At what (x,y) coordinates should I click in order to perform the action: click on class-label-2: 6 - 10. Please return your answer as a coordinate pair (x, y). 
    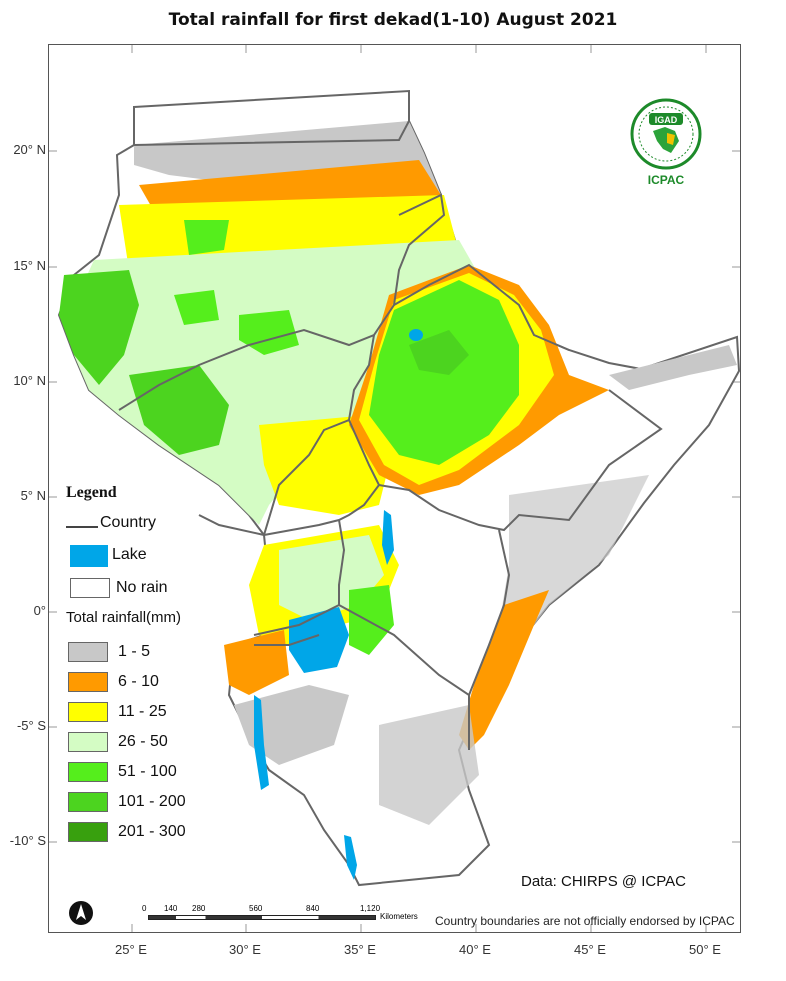
    Looking at the image, I should click on (138, 681).